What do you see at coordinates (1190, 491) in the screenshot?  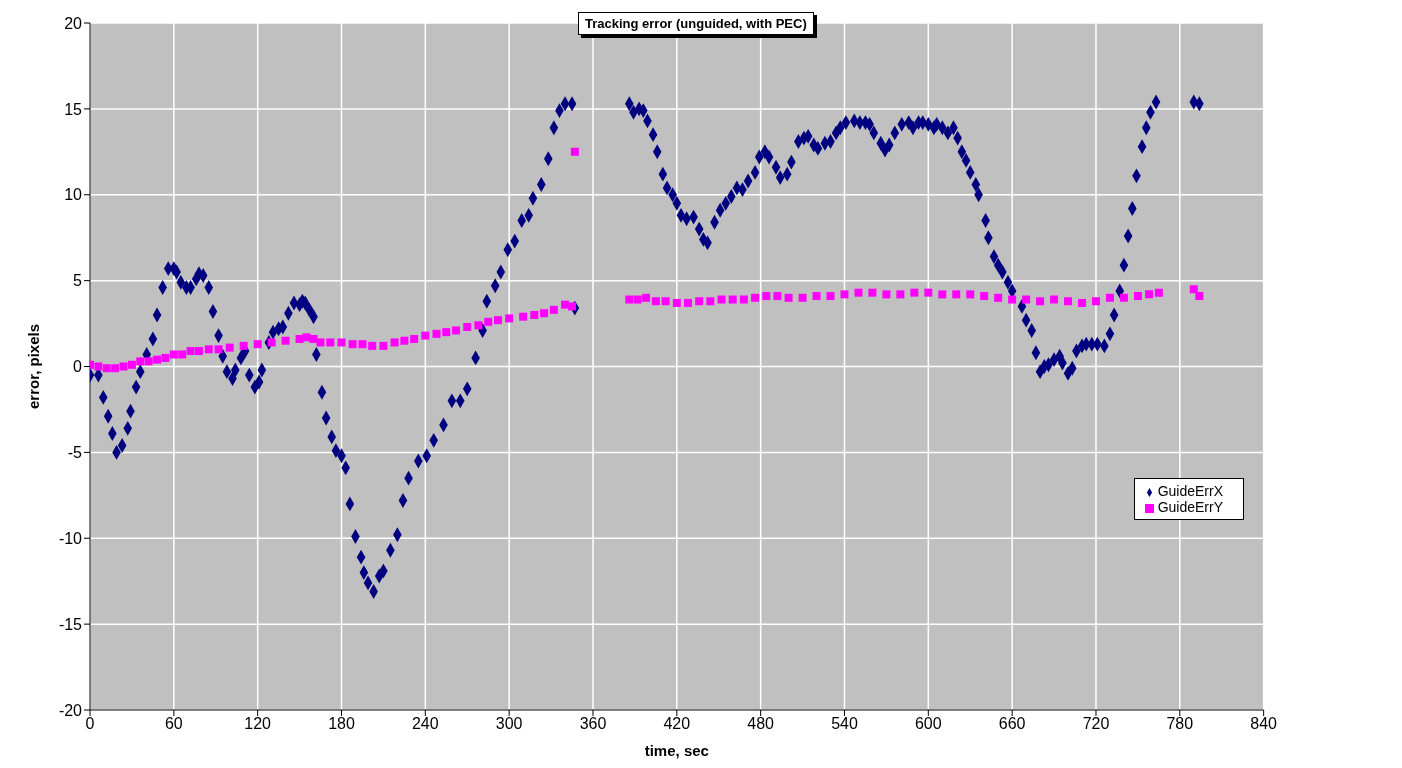 I see `legend-label: GuideErrX` at bounding box center [1190, 491].